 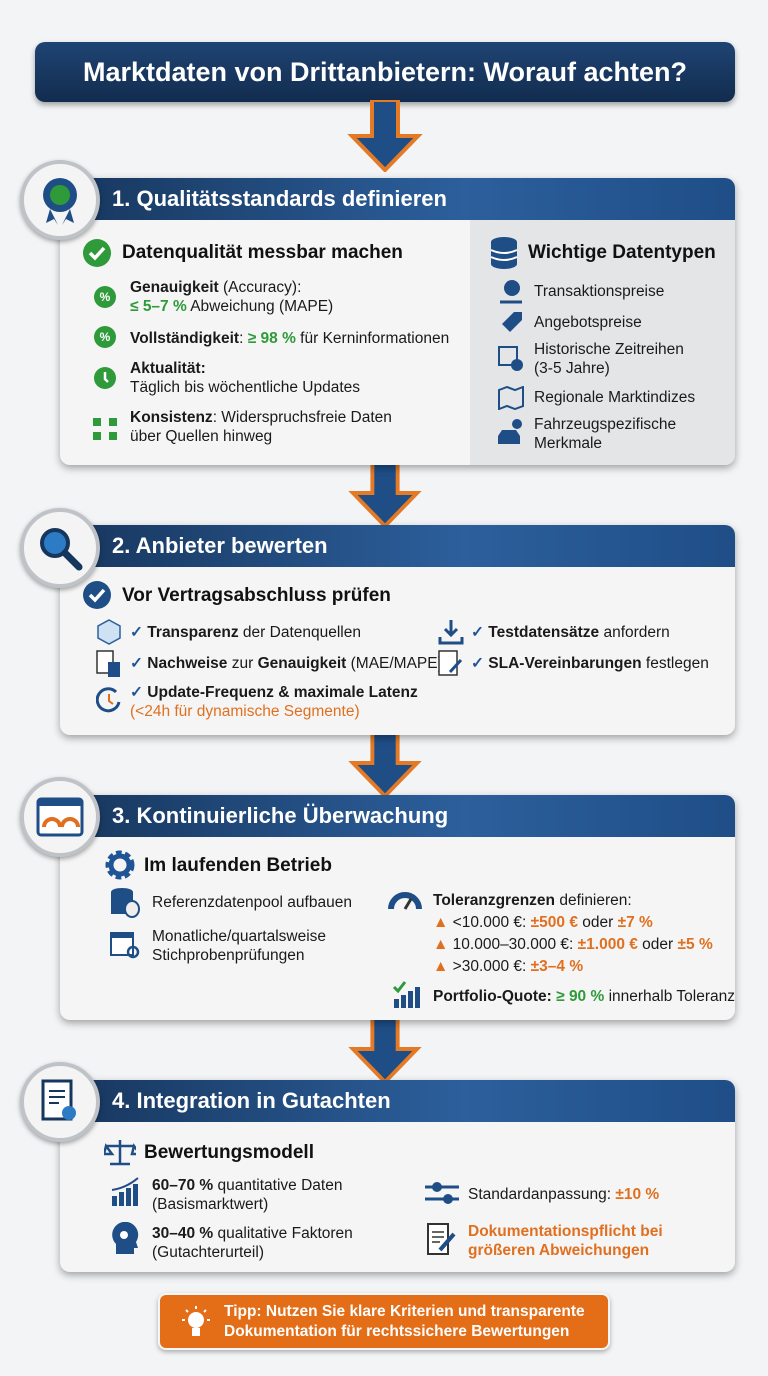 I want to click on text-segment: (Basismarktwert), so click(x=210, y=1204).